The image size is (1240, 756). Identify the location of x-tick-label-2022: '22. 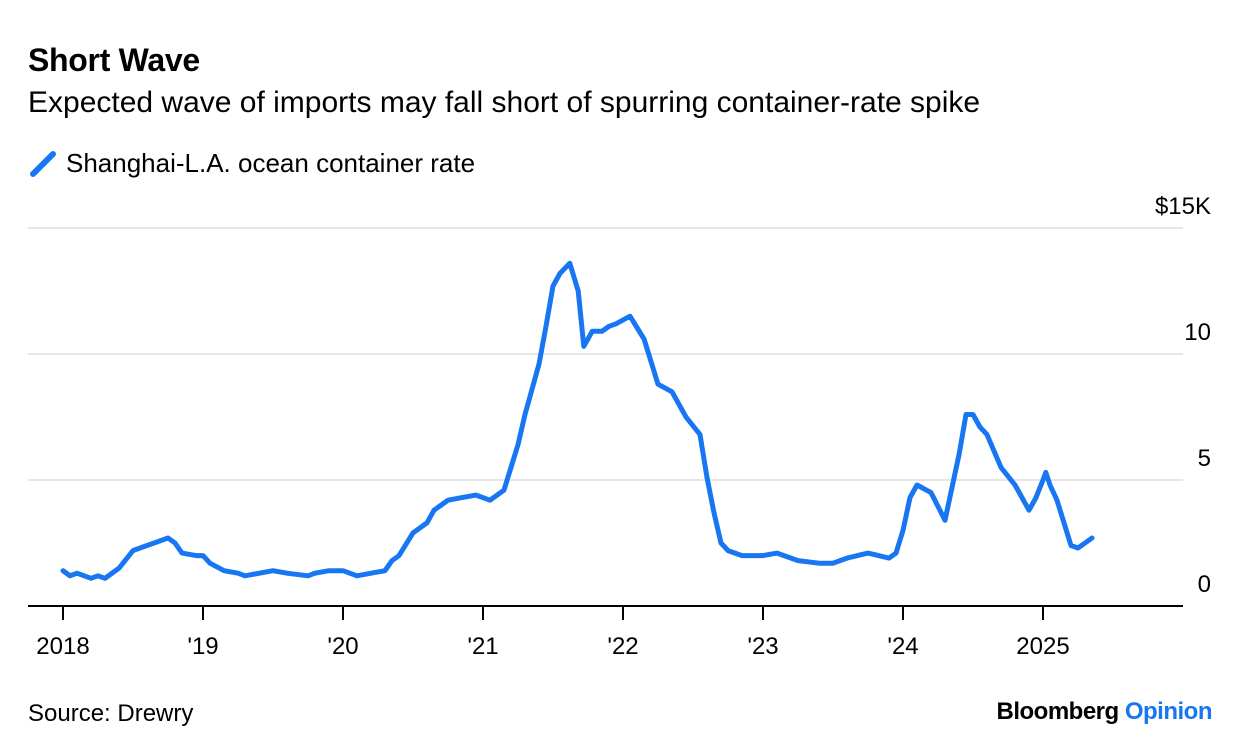
(622, 646).